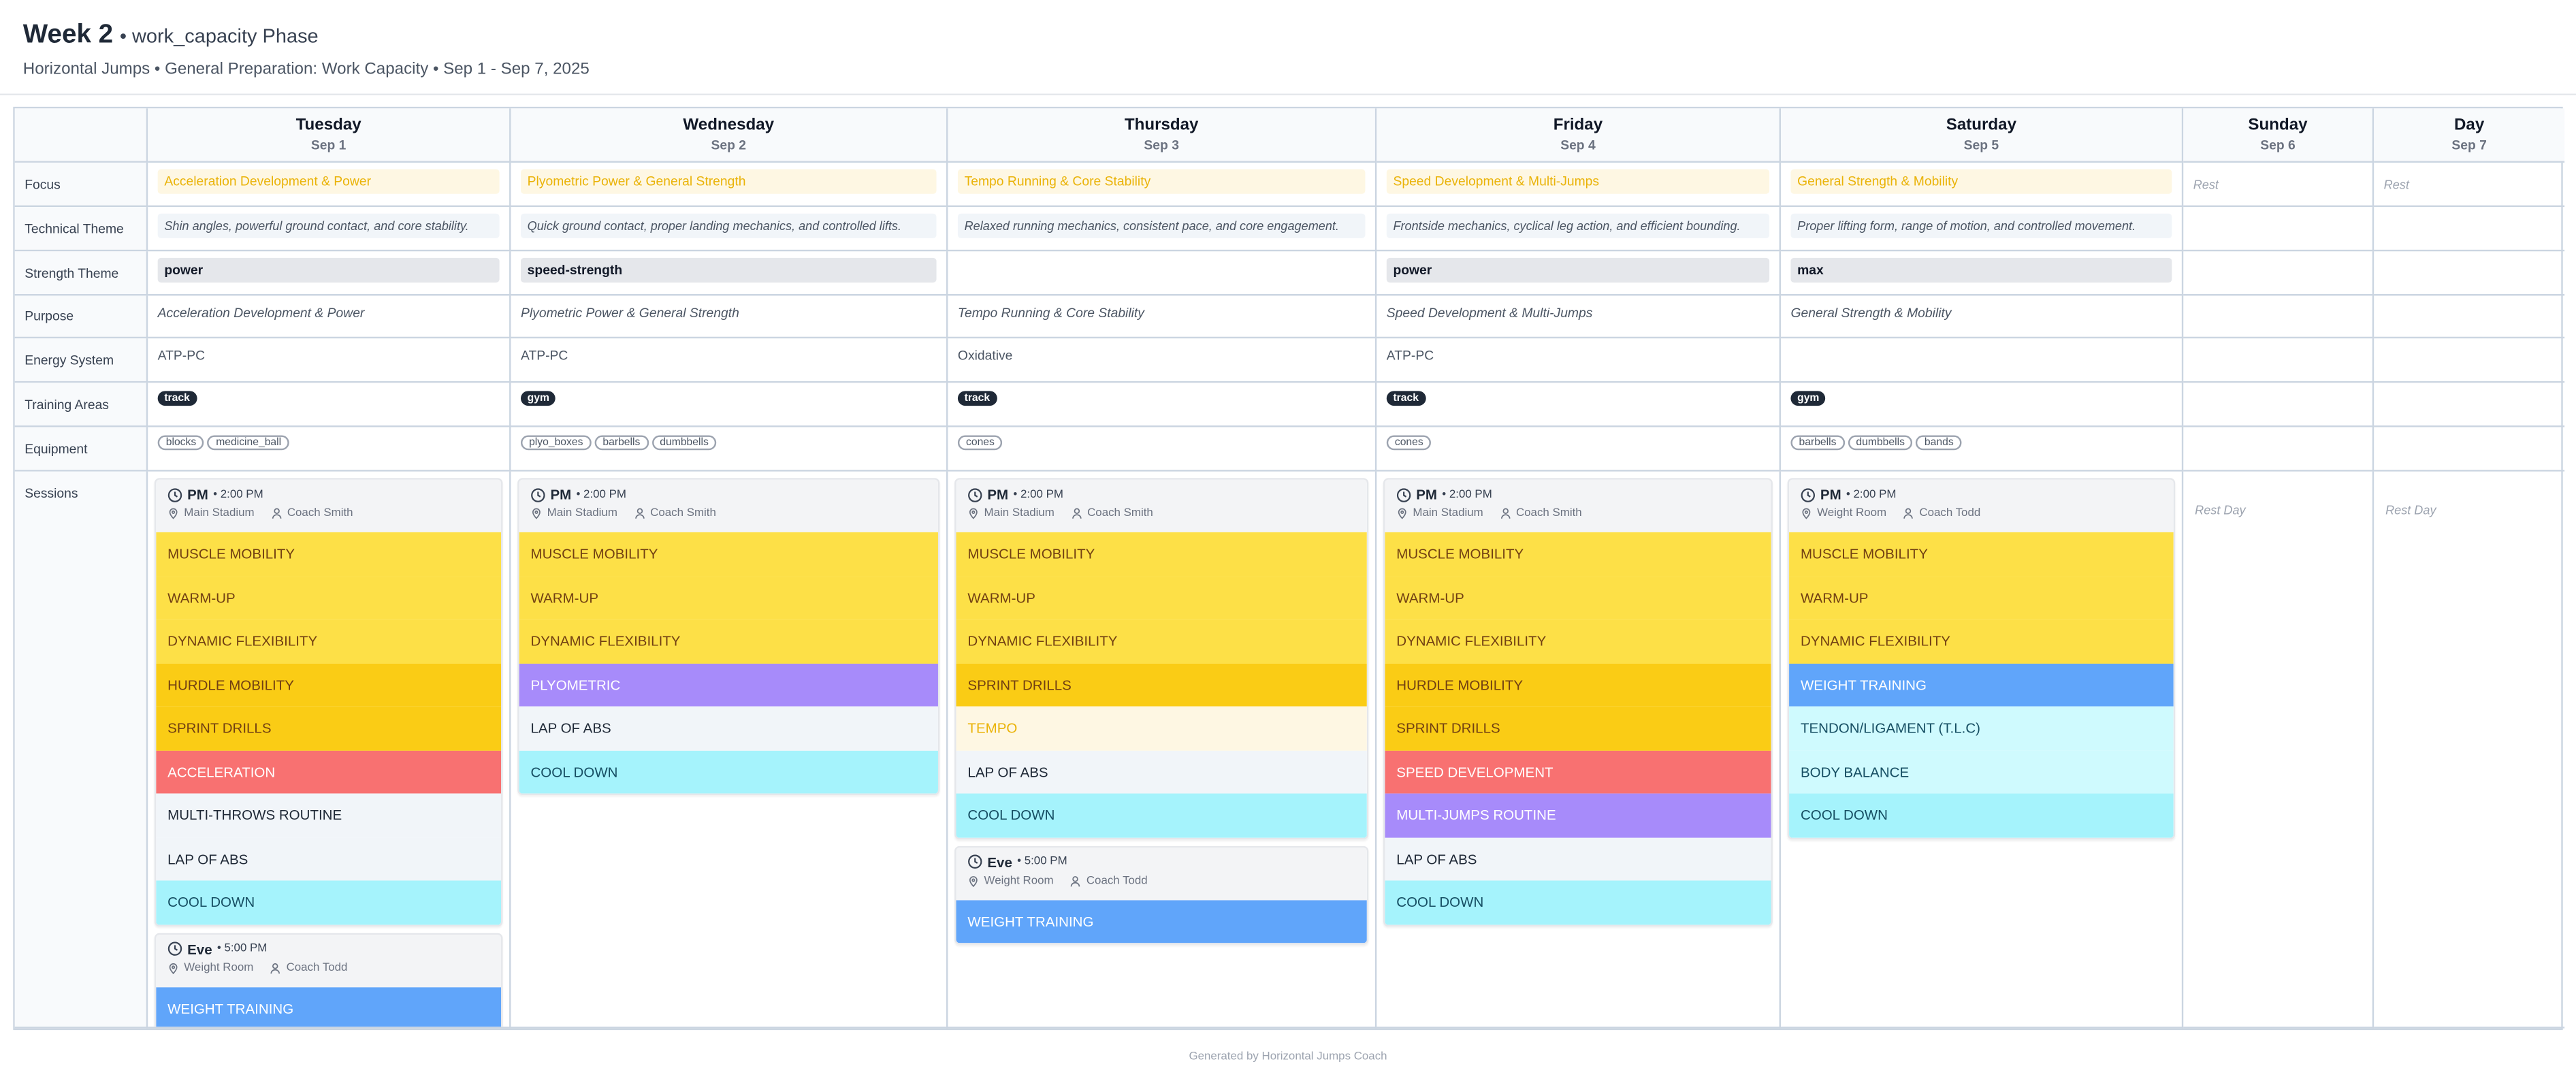 Image resolution: width=2576 pixels, height=1081 pixels. Describe the element at coordinates (1162, 145) in the screenshot. I see `day-date: Sep 3` at that location.